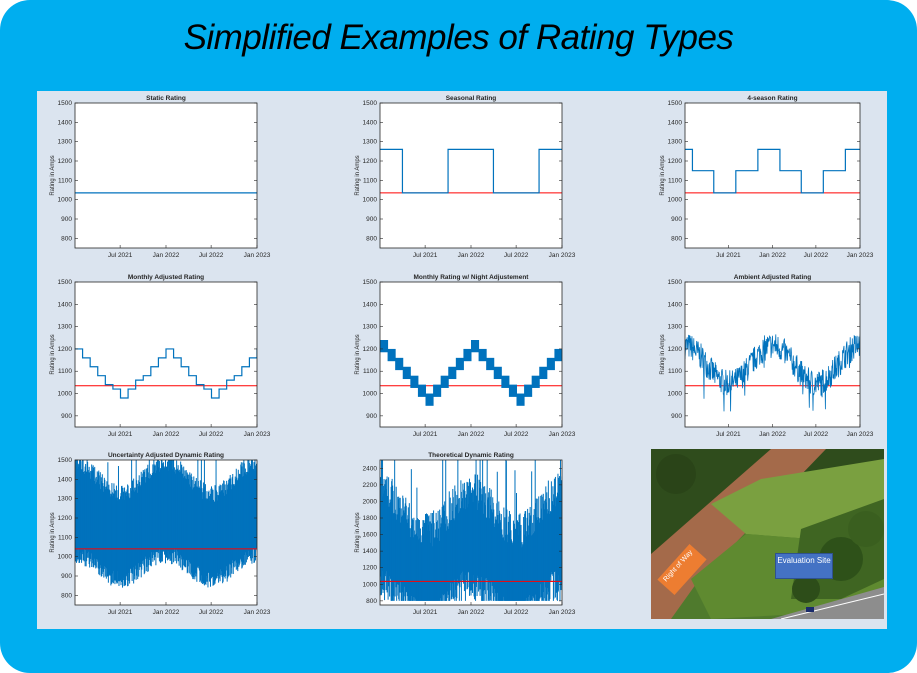 The image size is (917, 673). Describe the element at coordinates (772, 277) in the screenshot. I see `chart-title: Ambient Adjusted Rating` at that location.